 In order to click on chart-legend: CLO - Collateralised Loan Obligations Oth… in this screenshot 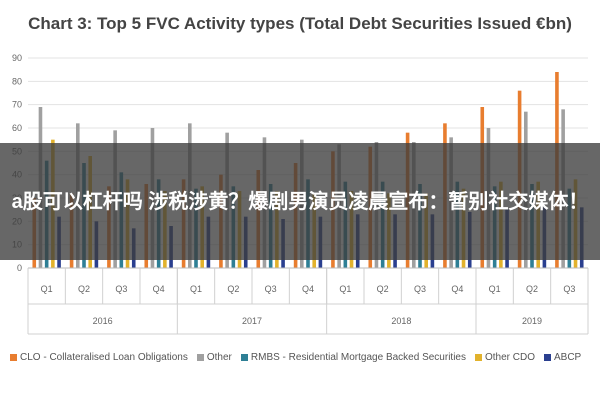, I will do `click(302, 361)`.